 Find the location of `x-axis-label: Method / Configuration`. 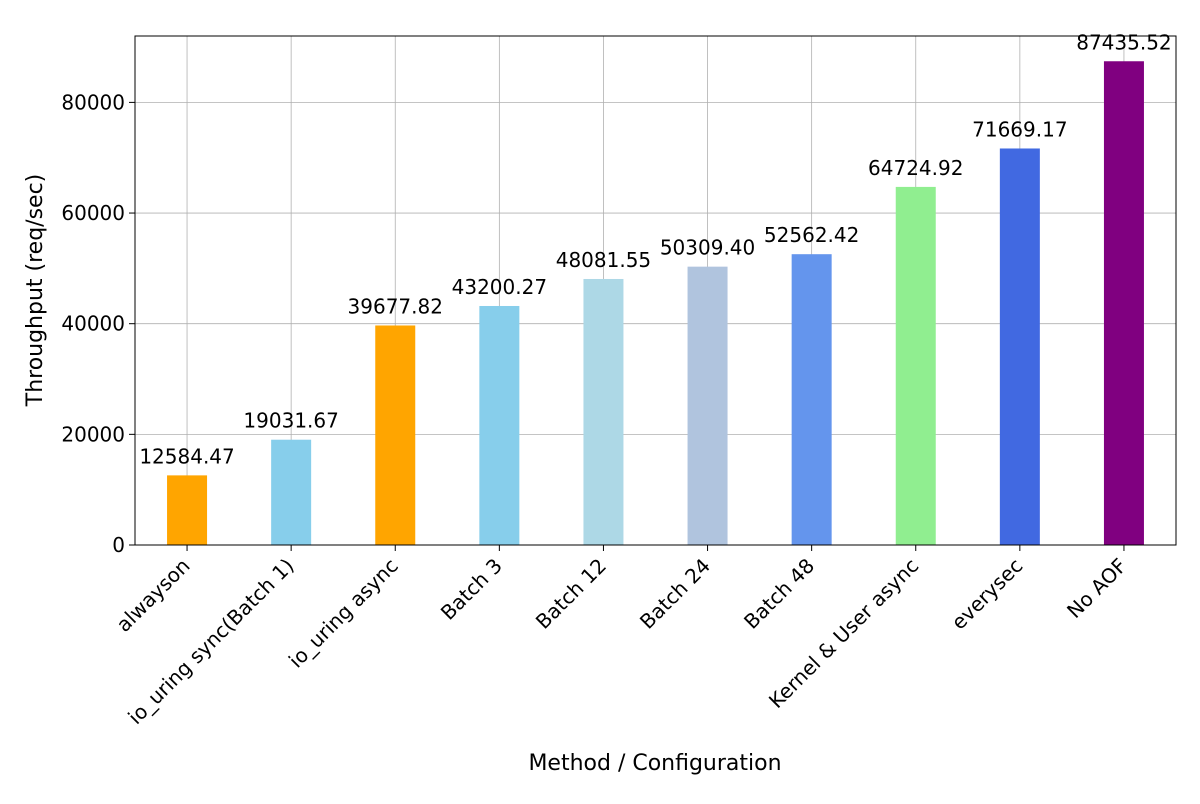

x-axis-label: Method / Configuration is located at coordinates (654, 763).